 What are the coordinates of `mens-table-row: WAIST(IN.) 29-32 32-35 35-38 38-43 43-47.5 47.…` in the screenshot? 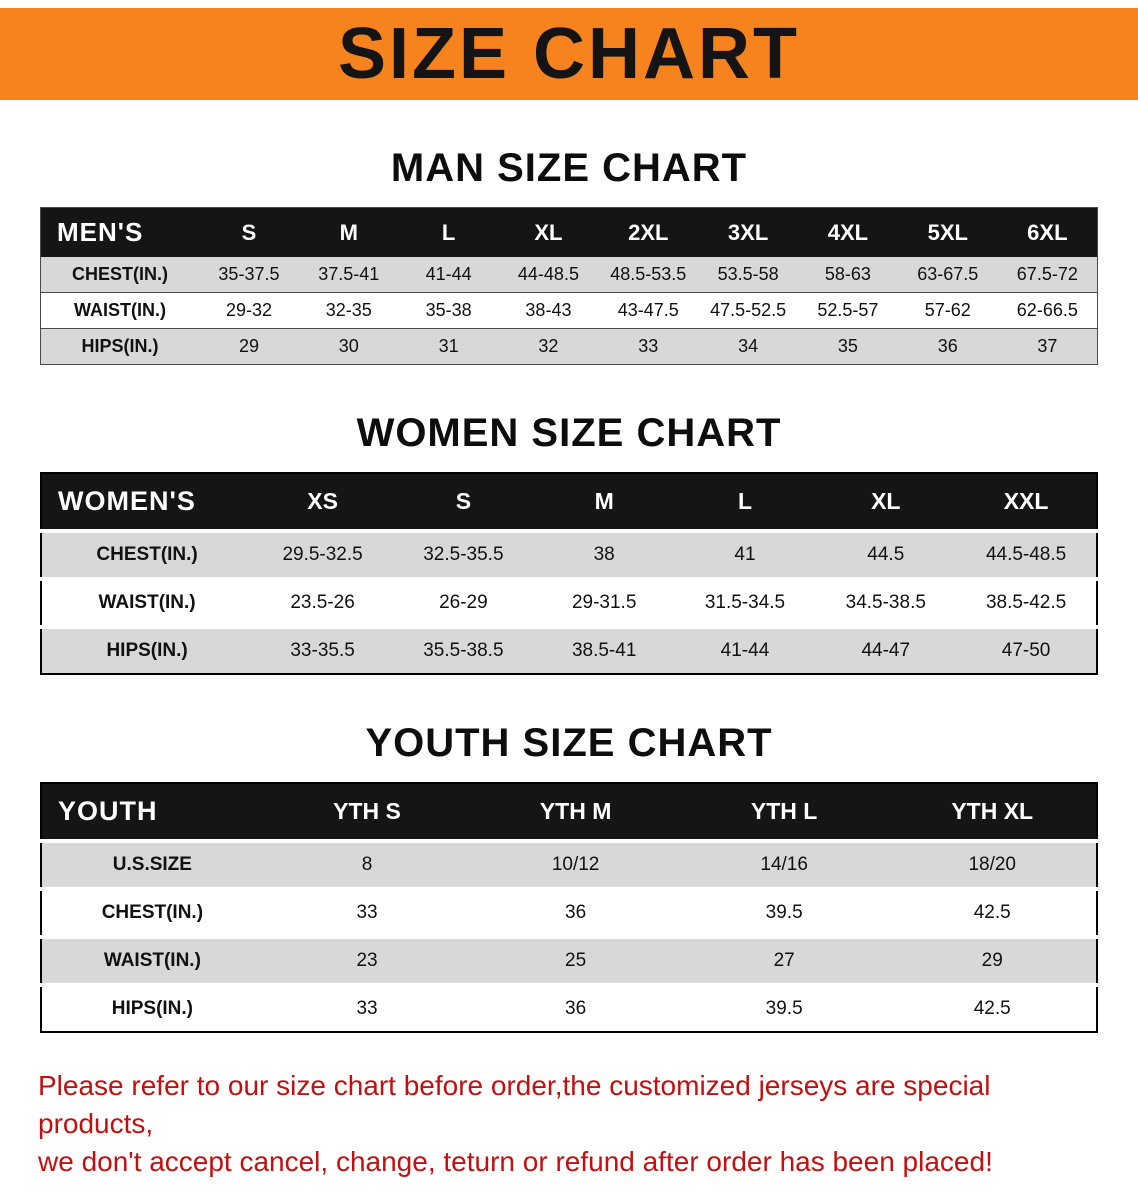 It's located at (569, 310).